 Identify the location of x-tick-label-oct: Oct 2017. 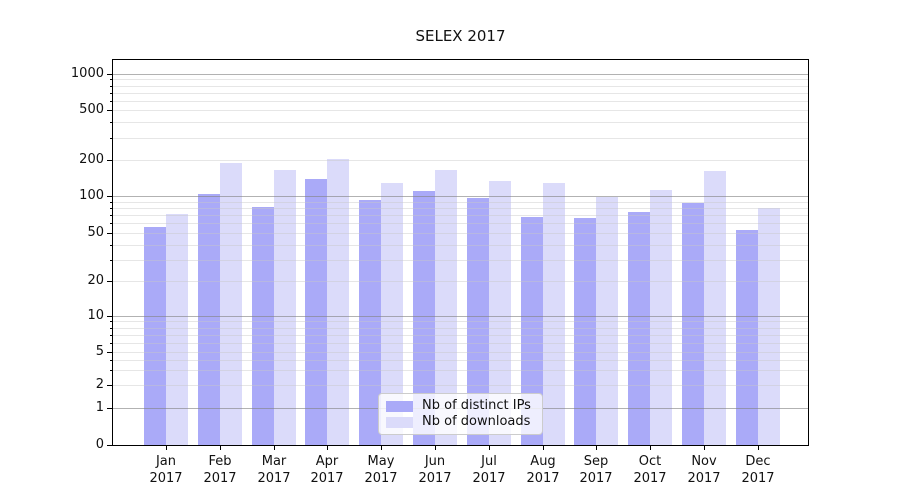
(650, 470).